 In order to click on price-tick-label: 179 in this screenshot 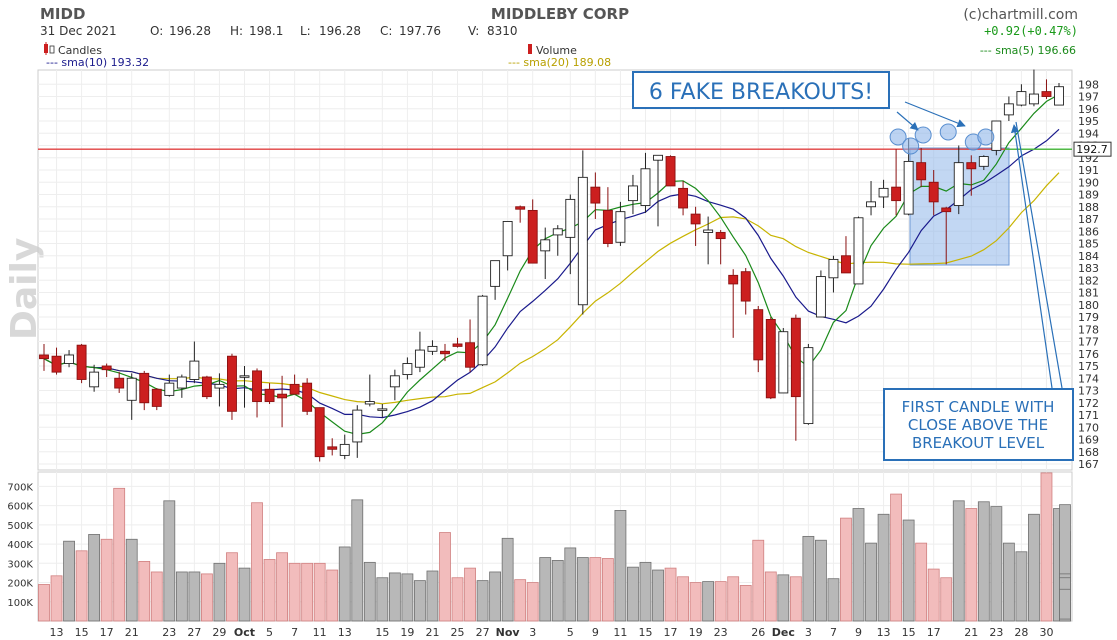, I will do `click(1088, 317)`.